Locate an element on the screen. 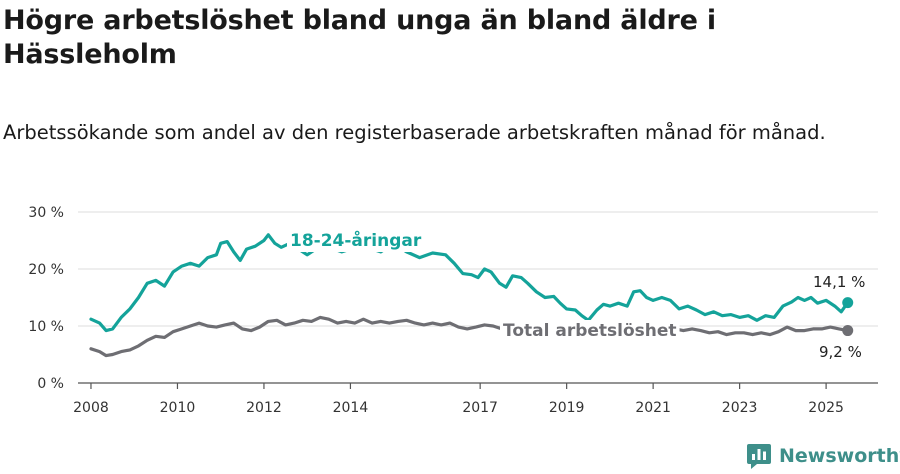  x-tick-label: 2023 is located at coordinates (740, 408).